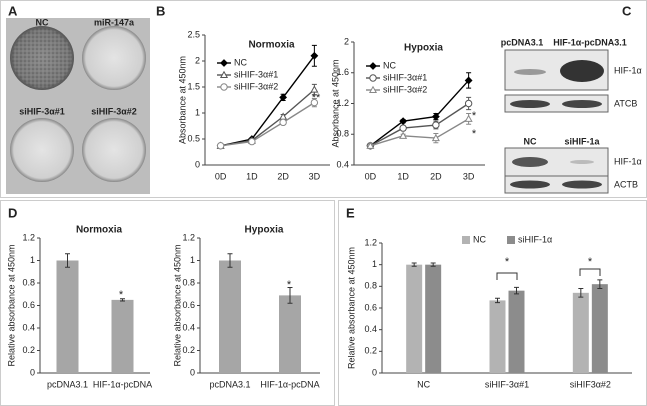 This screenshot has height=406, width=647. I want to click on dish, so click(114, 150).